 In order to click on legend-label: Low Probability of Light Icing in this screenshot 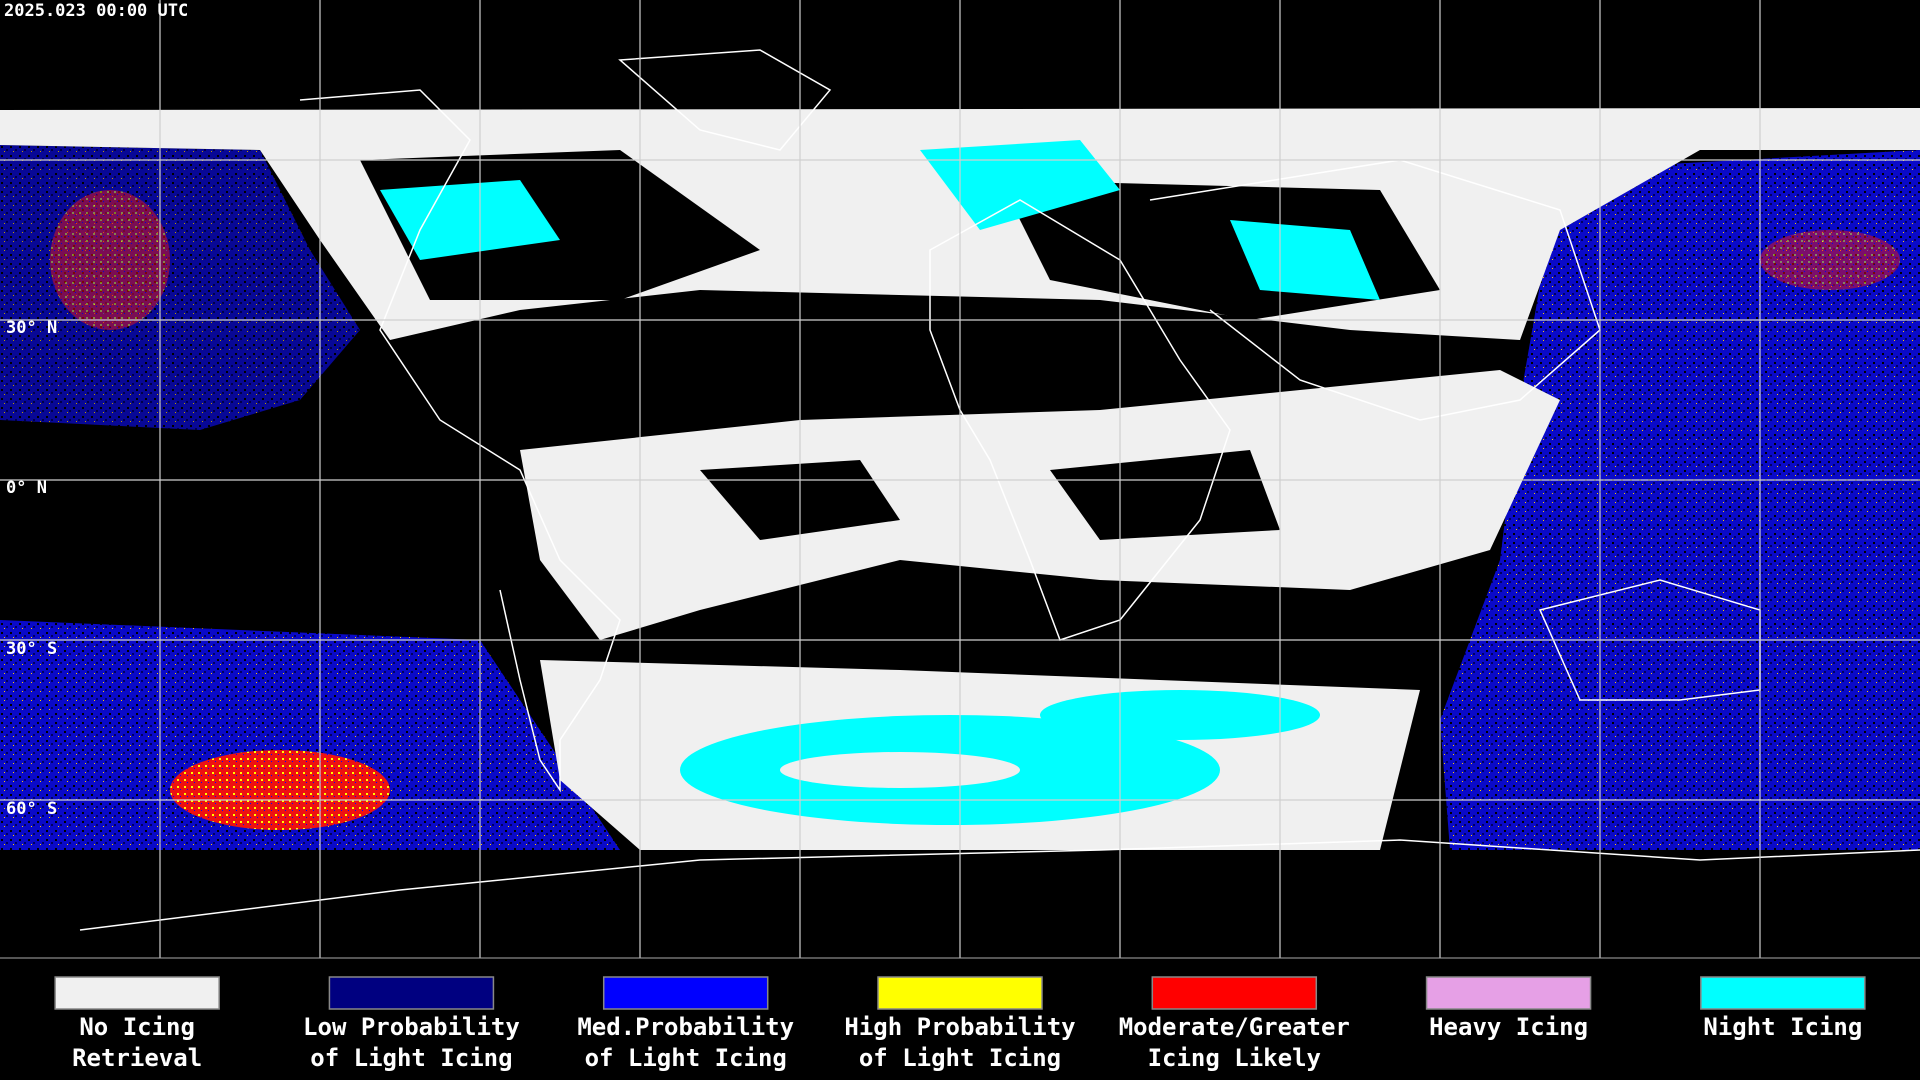, I will do `click(411, 1042)`.